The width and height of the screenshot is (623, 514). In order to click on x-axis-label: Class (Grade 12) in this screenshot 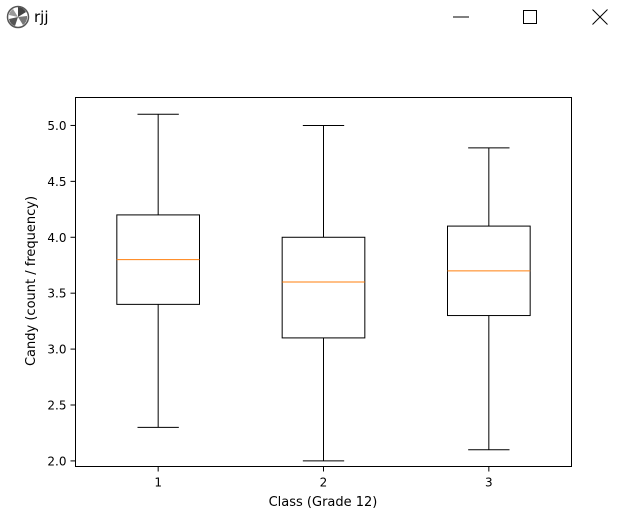, I will do `click(323, 502)`.